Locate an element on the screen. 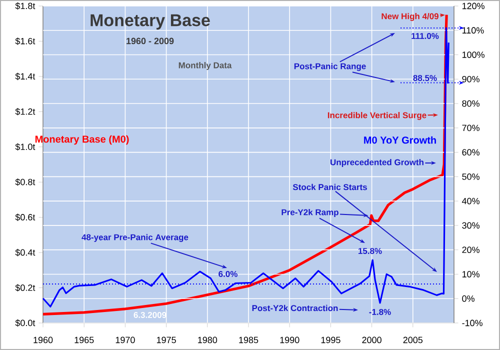  y-tick-label: $1.2t is located at coordinates (25, 112).